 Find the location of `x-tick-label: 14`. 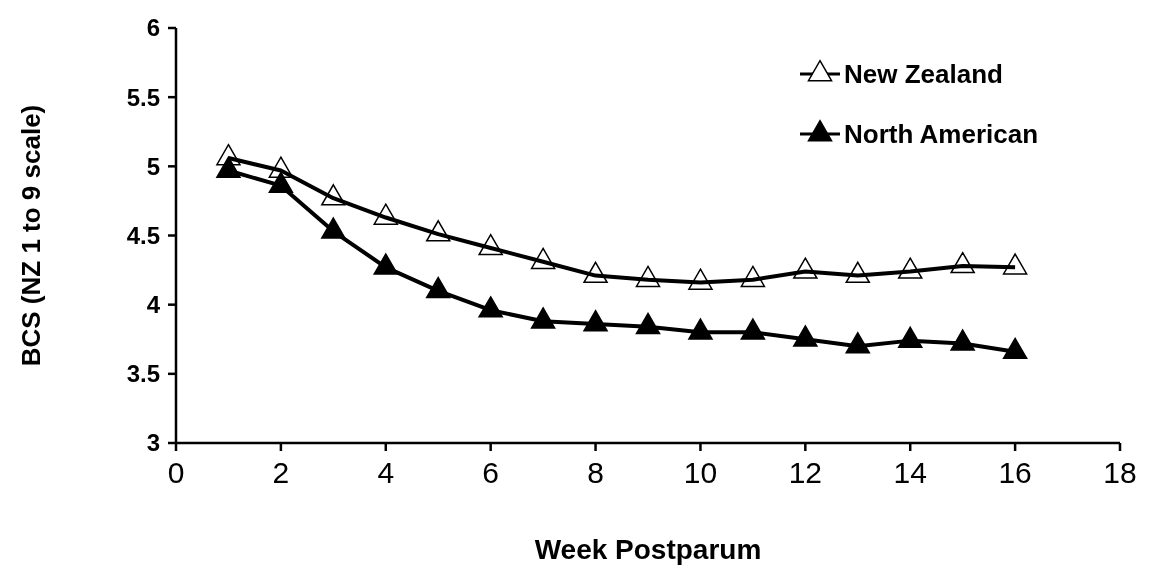

x-tick-label: 14 is located at coordinates (910, 472).